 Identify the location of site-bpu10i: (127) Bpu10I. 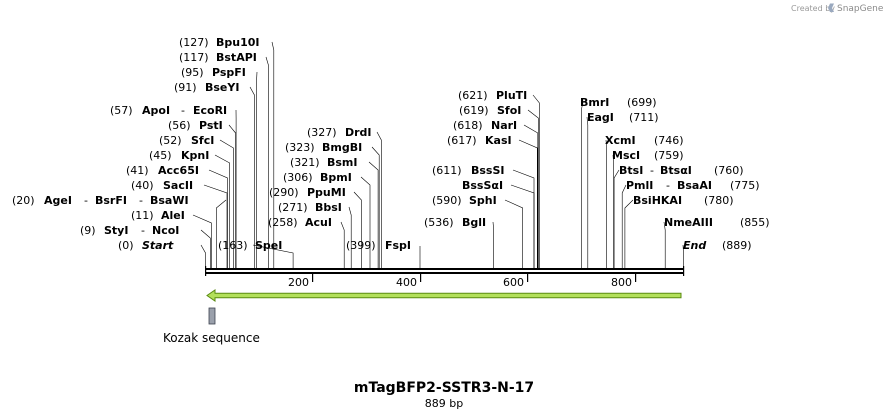
(219, 42).